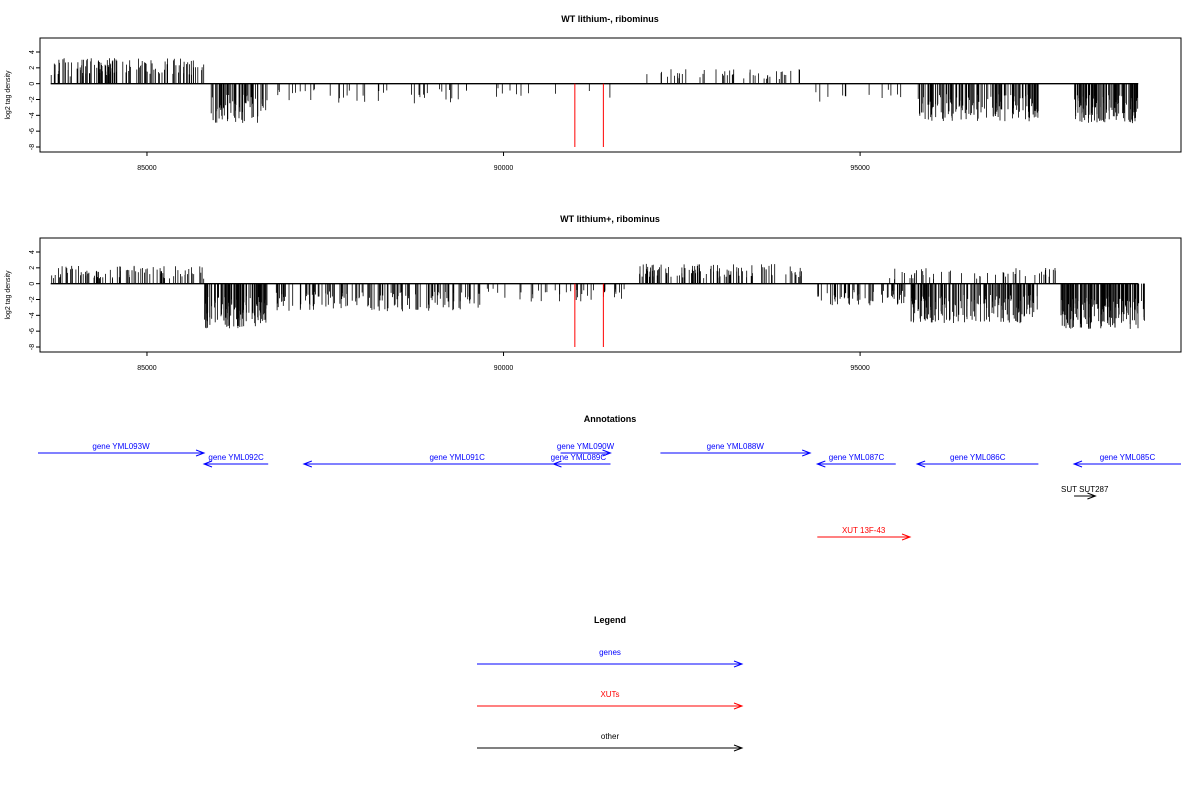  What do you see at coordinates (609, 694) in the screenshot?
I see `legend-label: XUTs` at bounding box center [609, 694].